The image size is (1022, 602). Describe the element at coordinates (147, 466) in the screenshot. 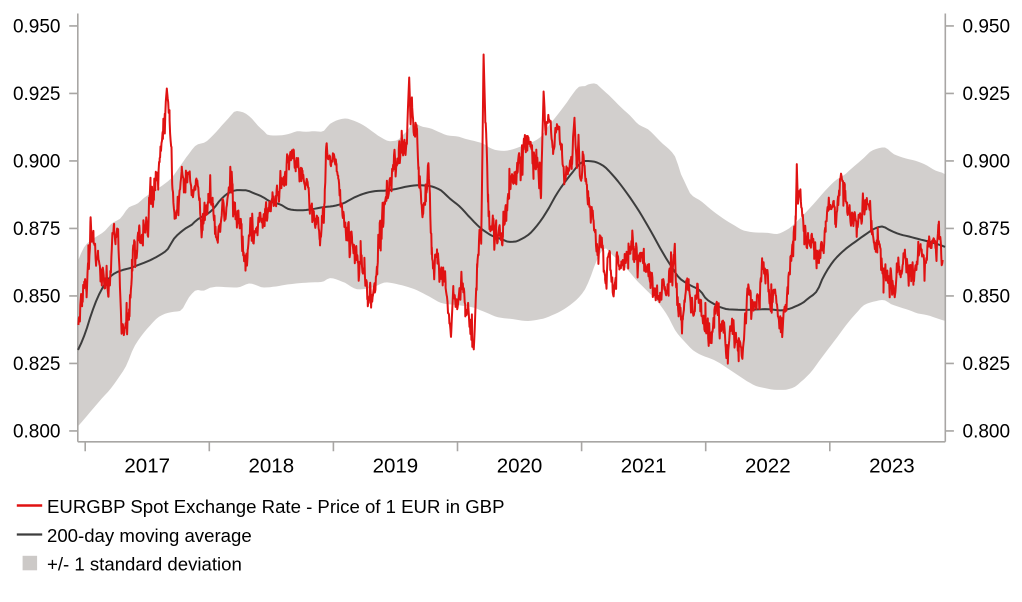

I see `svg-text: 2017` at that location.